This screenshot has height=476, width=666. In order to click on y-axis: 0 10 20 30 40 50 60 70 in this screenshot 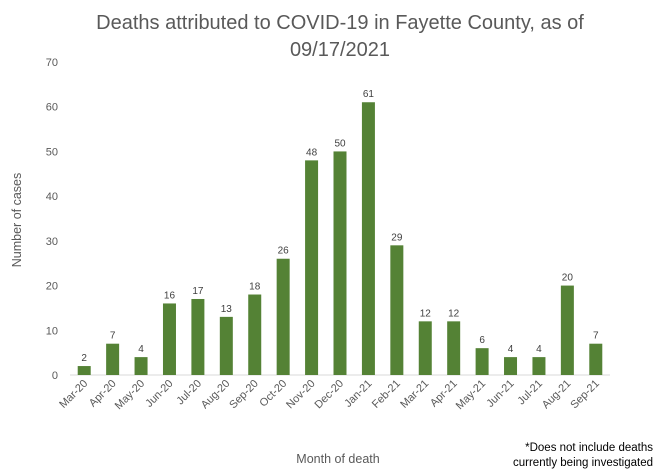, I will do `click(52, 219)`.